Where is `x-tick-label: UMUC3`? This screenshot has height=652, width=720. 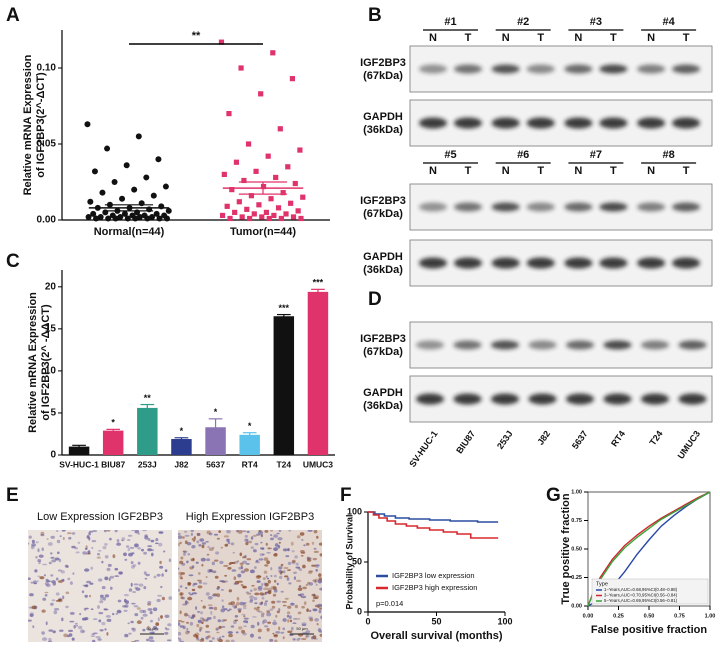
x-tick-label: UMUC3 is located at coordinates (318, 464).